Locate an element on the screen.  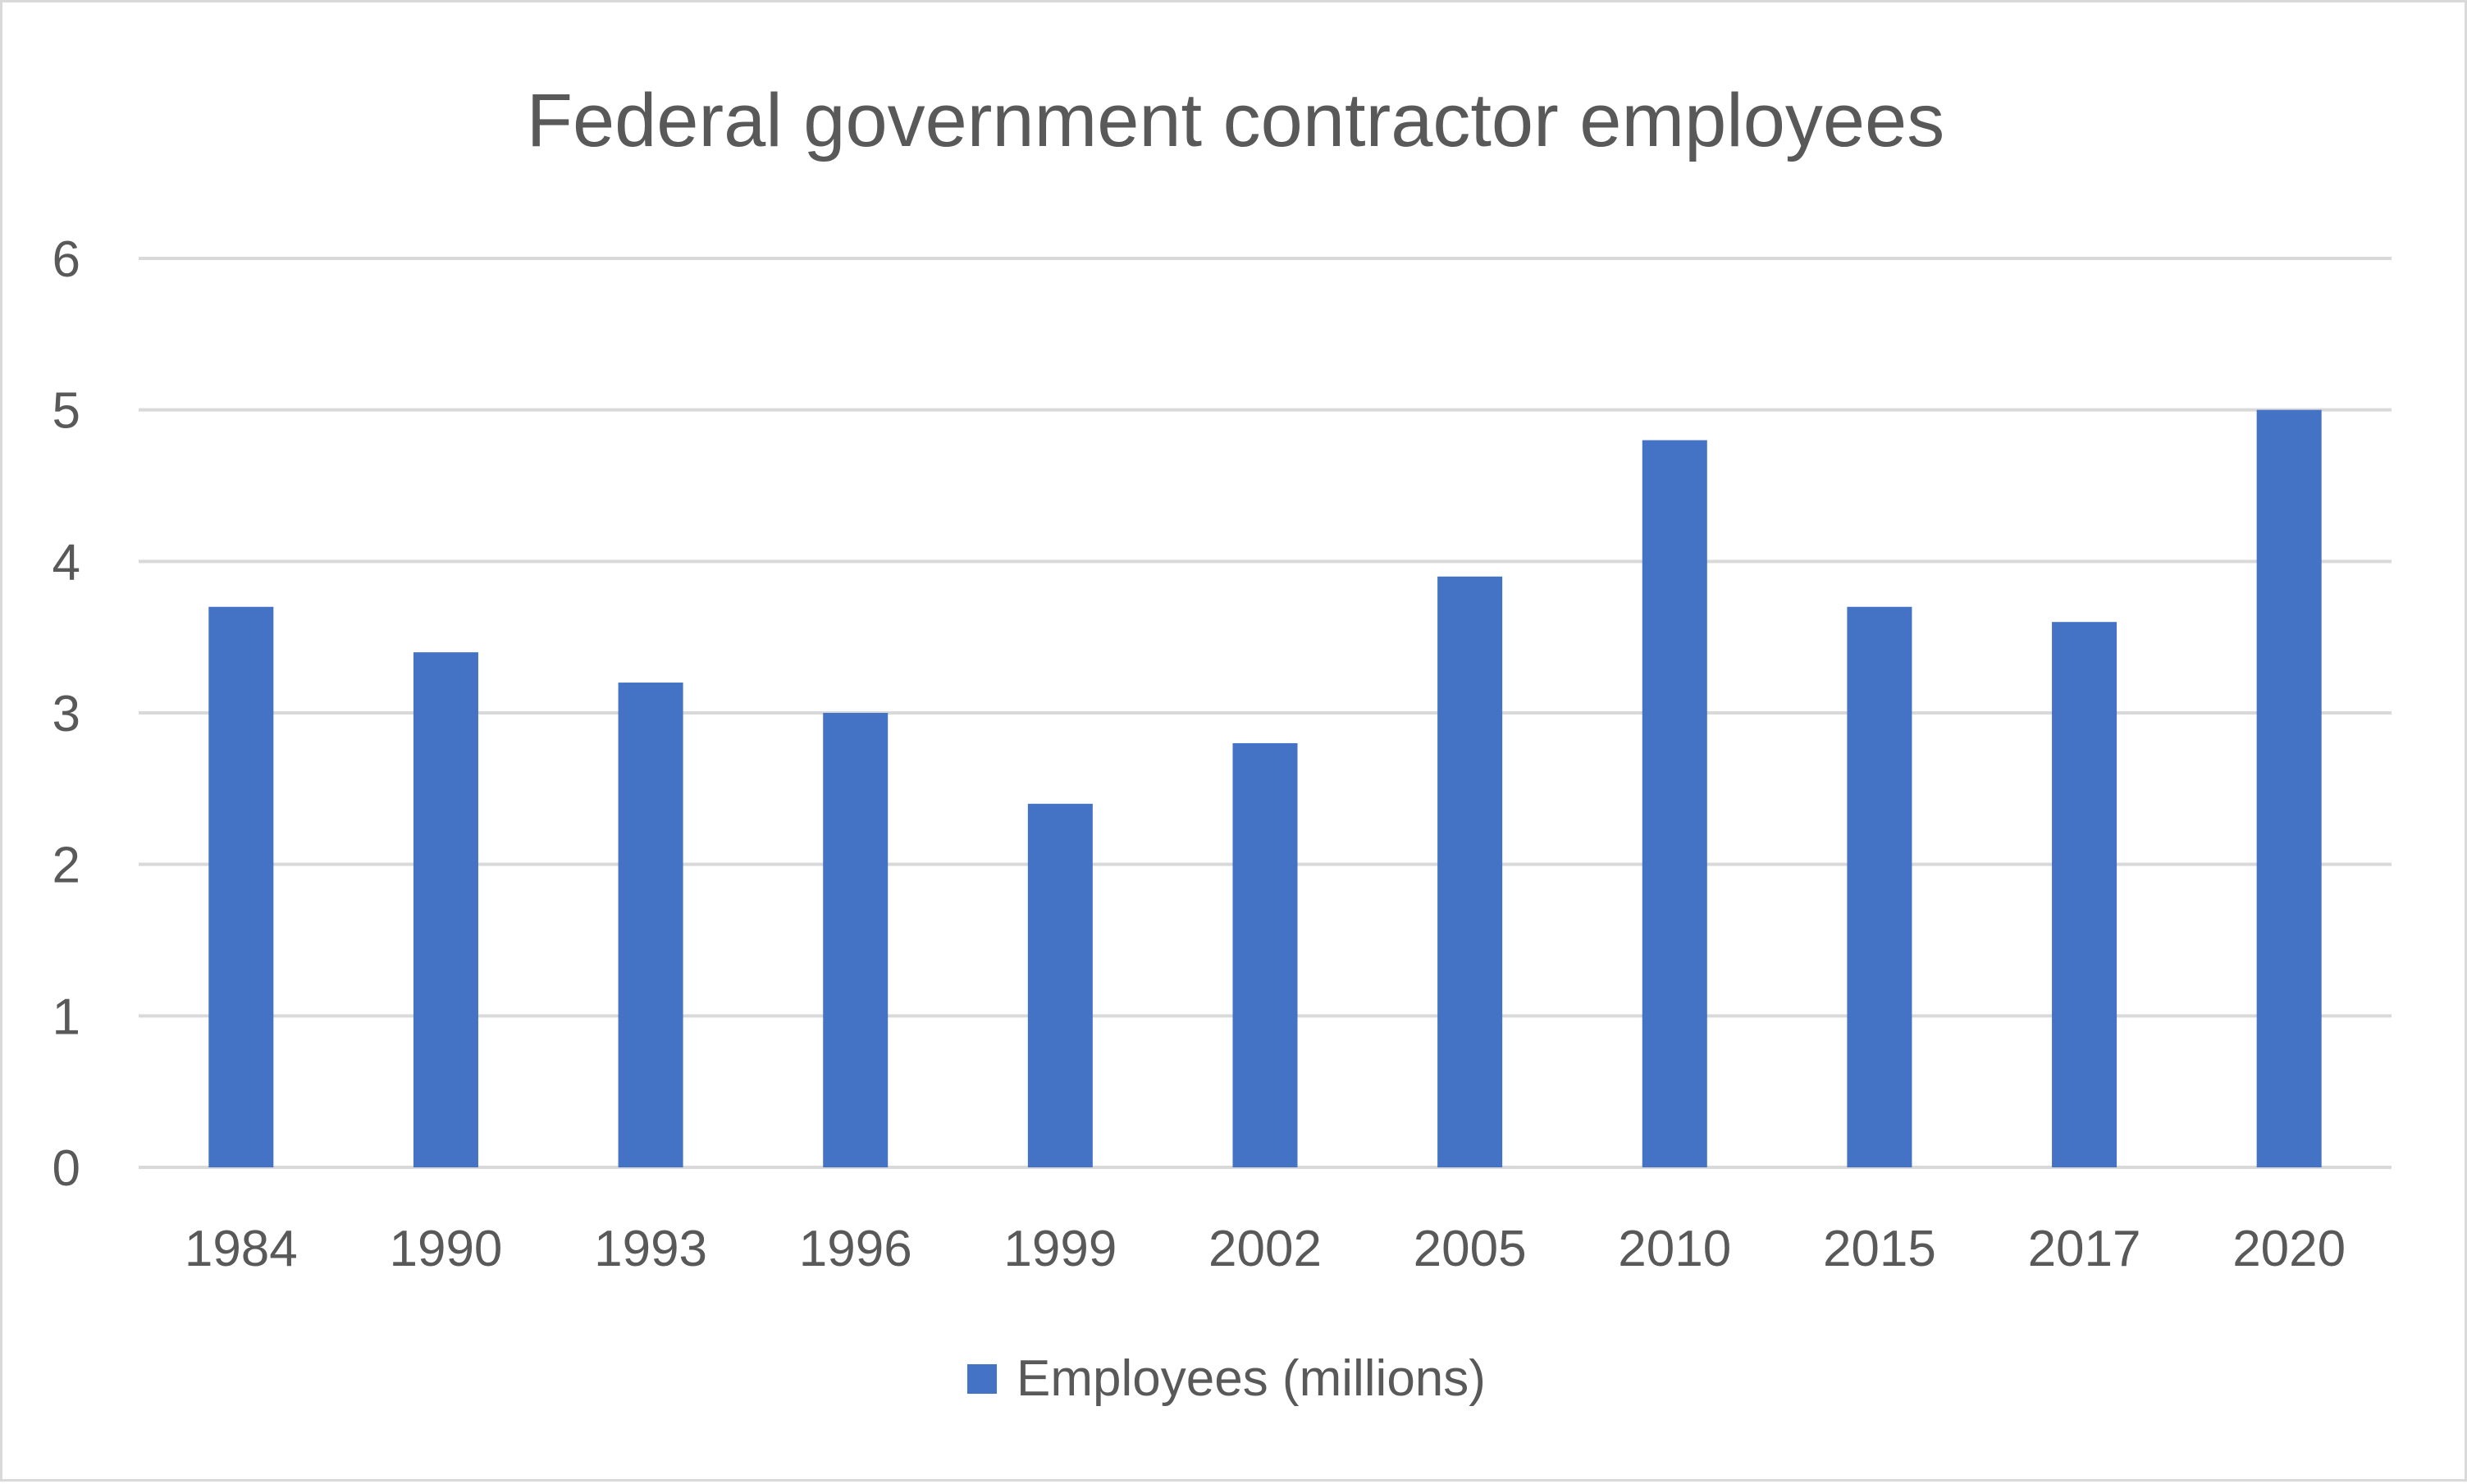
x-tick-label: 2005 is located at coordinates (1470, 1249).